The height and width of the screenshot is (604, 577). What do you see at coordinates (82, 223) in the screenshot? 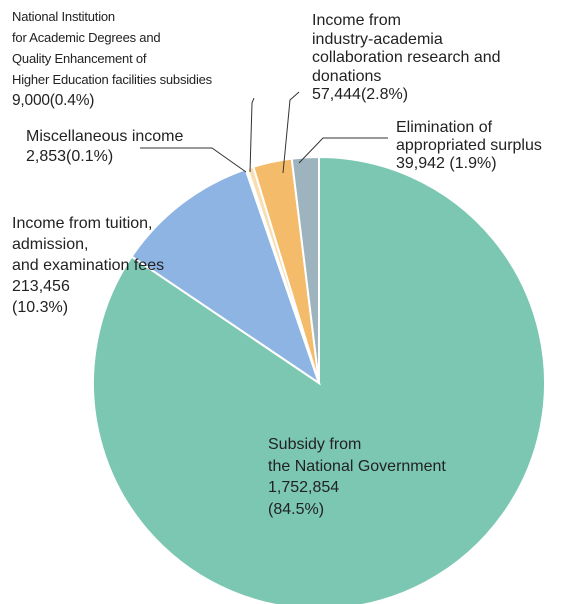
I see `label-tuition-line-1: Income from tuition,` at bounding box center [82, 223].